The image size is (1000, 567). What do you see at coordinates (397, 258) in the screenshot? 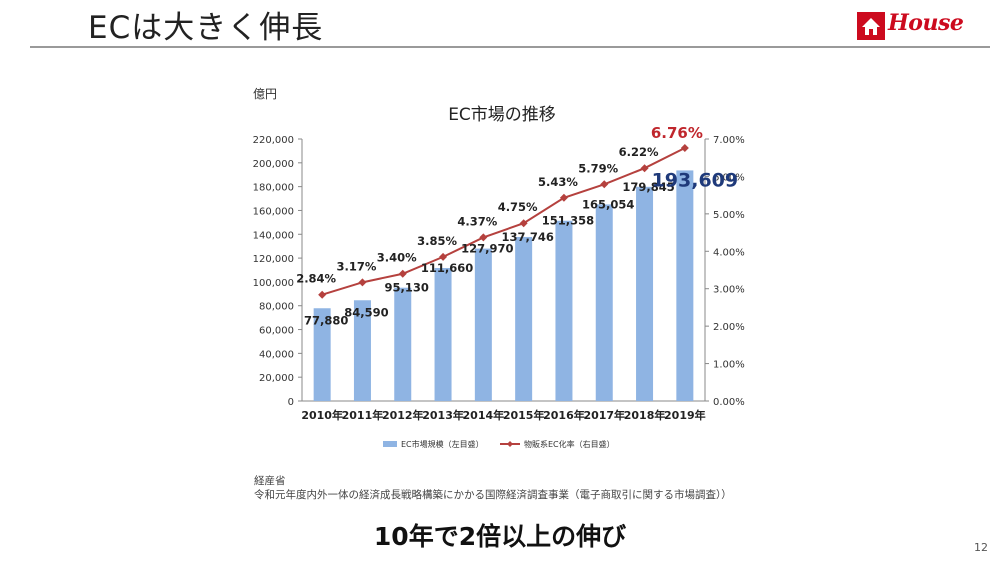
I see `rate-value-label: 3.40%` at bounding box center [397, 258].